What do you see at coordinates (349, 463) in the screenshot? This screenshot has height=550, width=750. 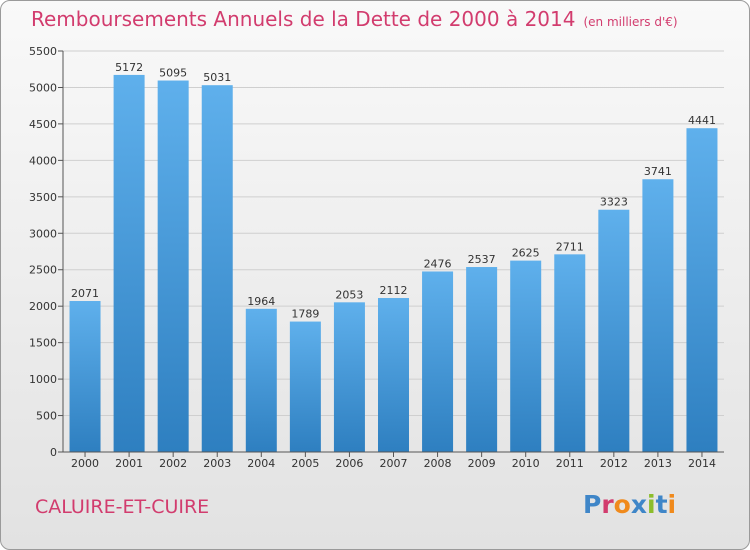 I see `x-tick-label: 2006` at bounding box center [349, 463].